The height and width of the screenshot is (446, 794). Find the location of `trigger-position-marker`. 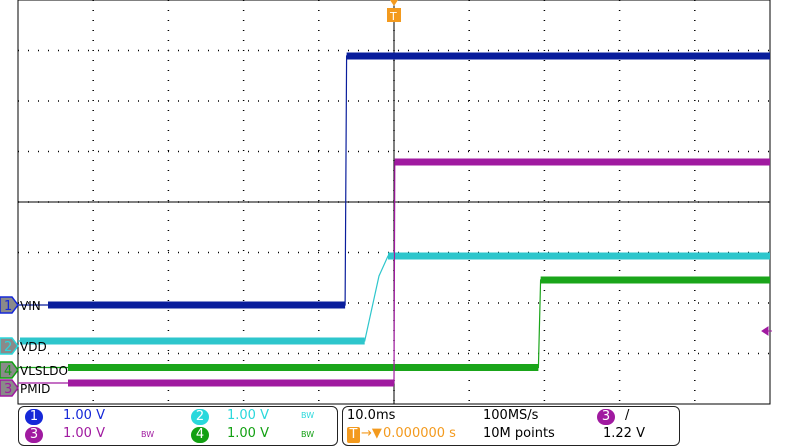

trigger-position-marker is located at coordinates (394, 15).